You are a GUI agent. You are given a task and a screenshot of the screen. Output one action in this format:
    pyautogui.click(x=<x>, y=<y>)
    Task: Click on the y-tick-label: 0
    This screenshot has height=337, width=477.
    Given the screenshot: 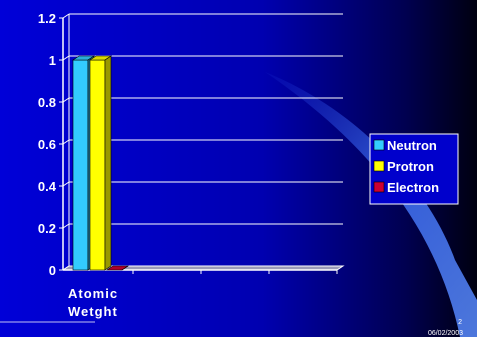 What is the action you would take?
    pyautogui.click(x=52, y=270)
    